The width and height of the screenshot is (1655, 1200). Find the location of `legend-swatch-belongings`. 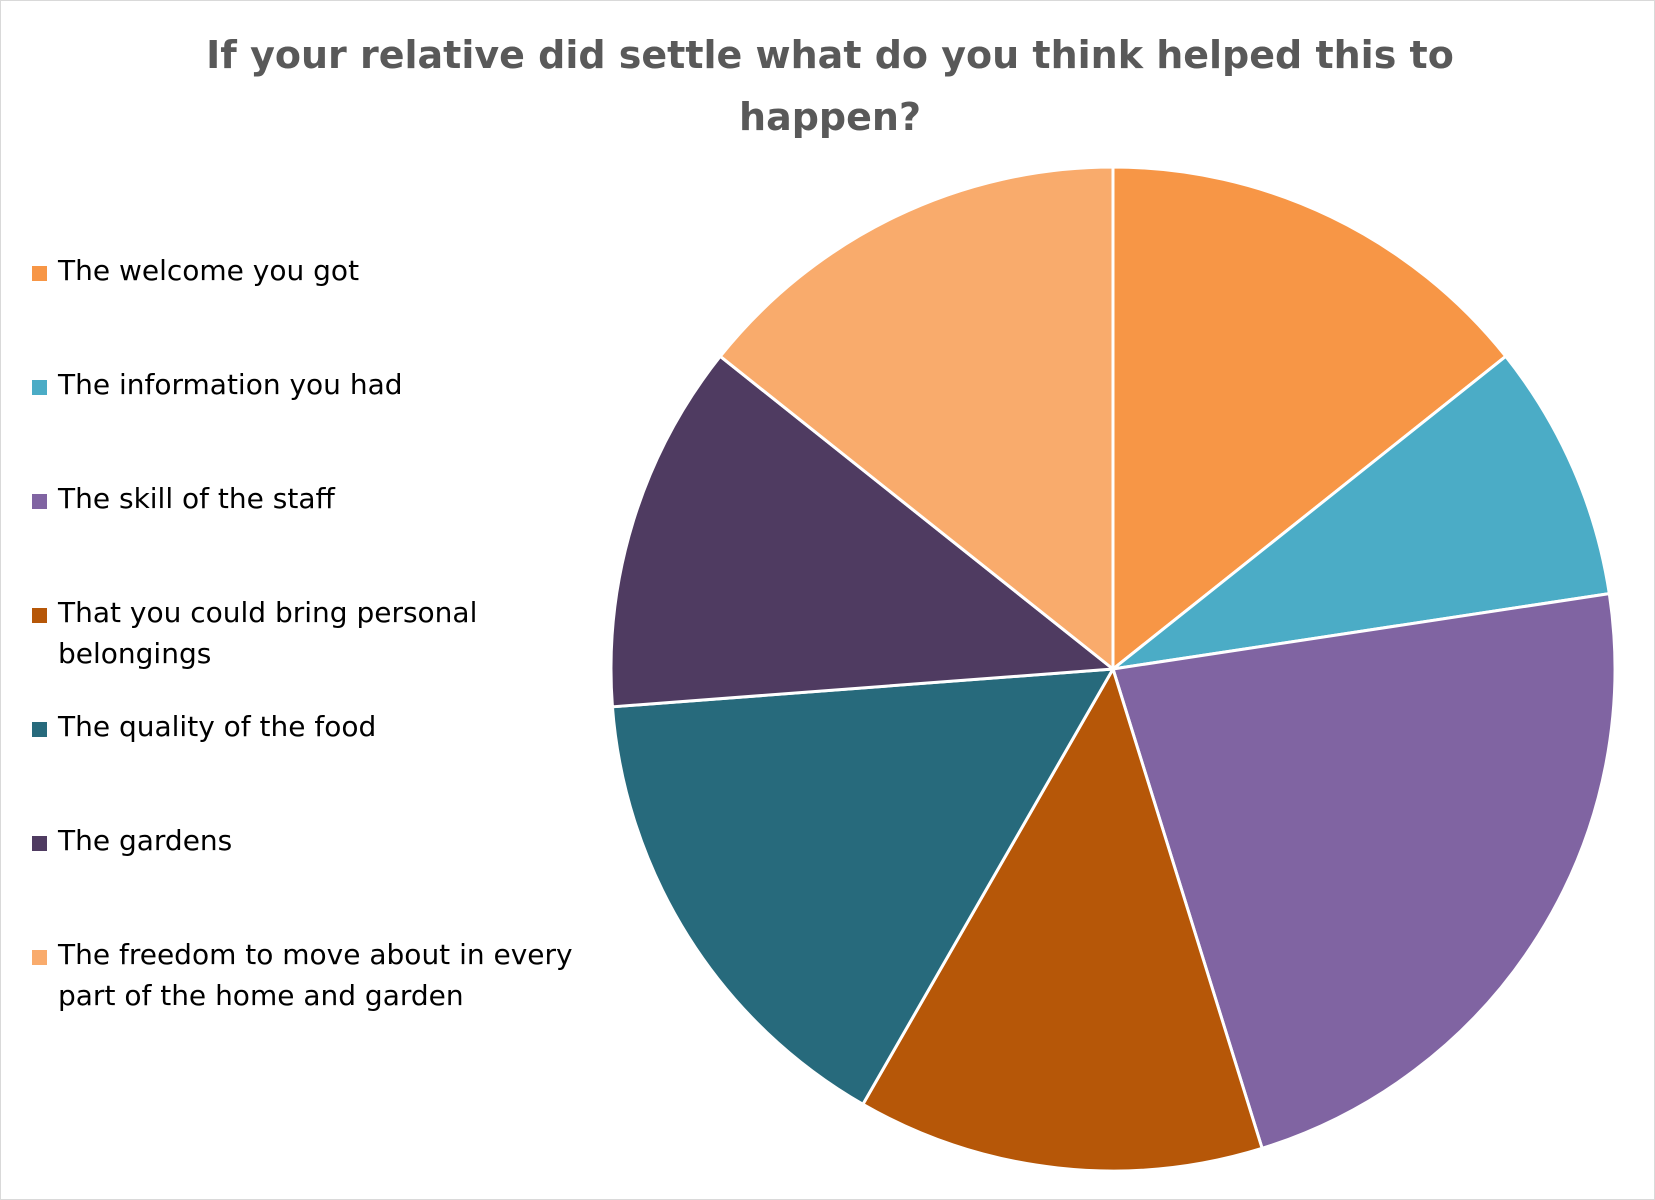

legend-swatch-belongings is located at coordinates (39, 615).